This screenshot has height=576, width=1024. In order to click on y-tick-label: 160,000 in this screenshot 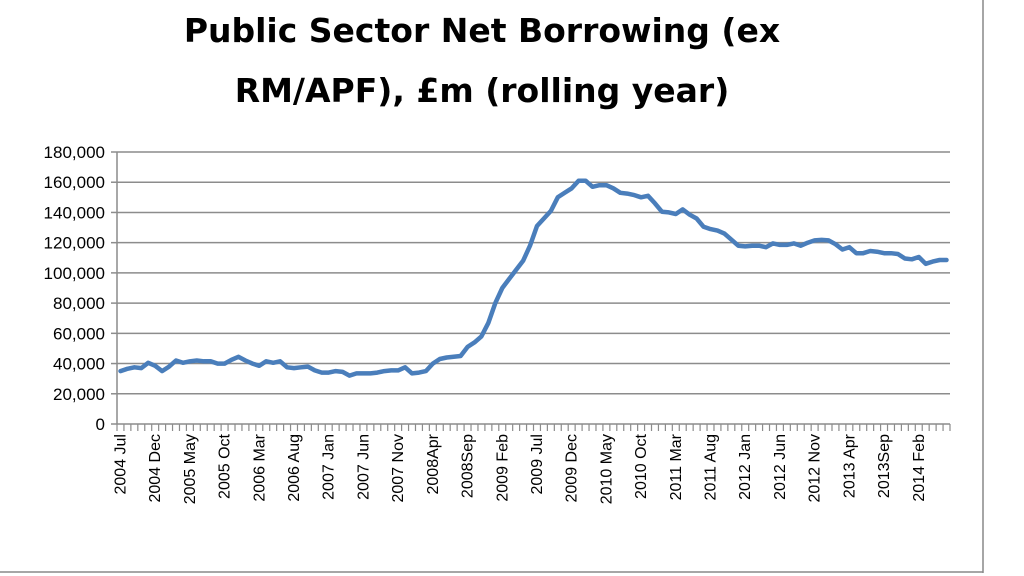, I will do `click(74, 182)`.